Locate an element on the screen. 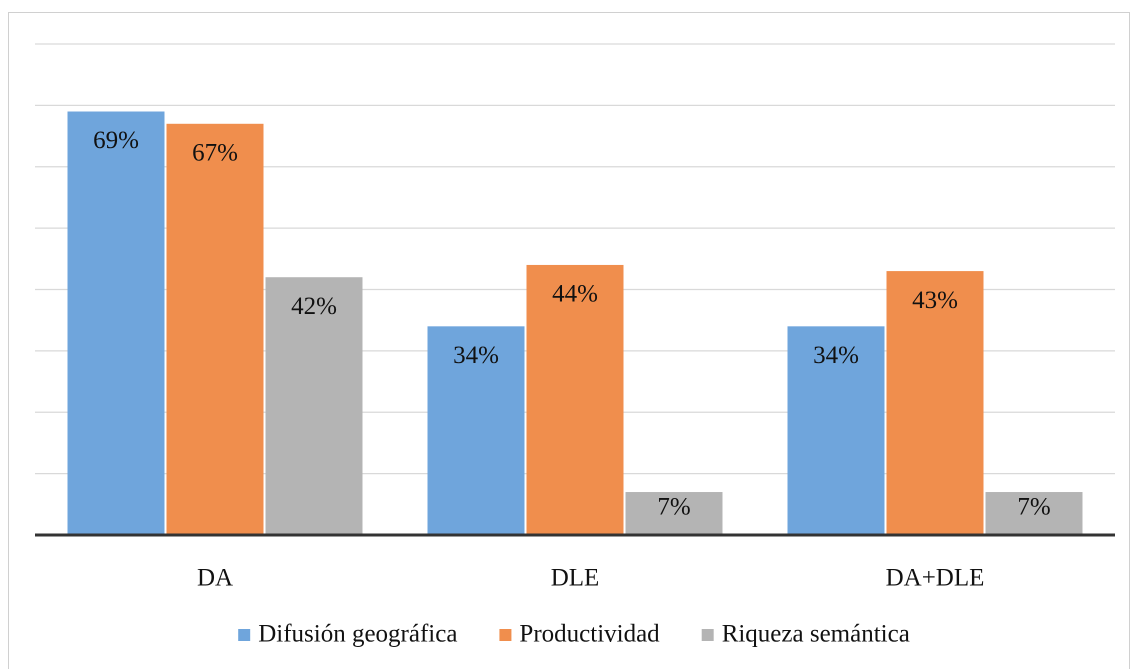 This screenshot has height=669, width=1131. x-tick-label: DLE is located at coordinates (575, 578).